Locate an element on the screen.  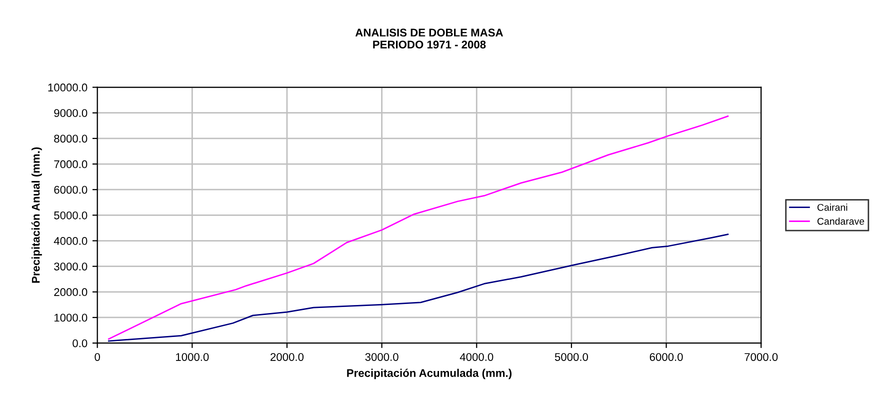
x-tick-label: 6000.0 is located at coordinates (666, 357).